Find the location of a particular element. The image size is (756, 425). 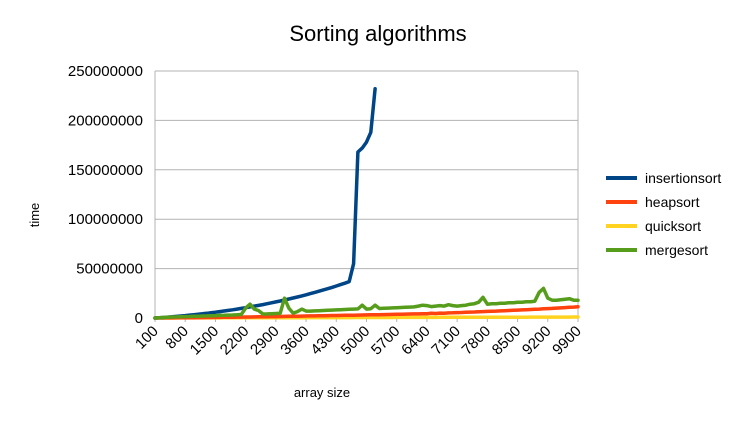

y-tick-label: 0 is located at coordinates (139, 318).